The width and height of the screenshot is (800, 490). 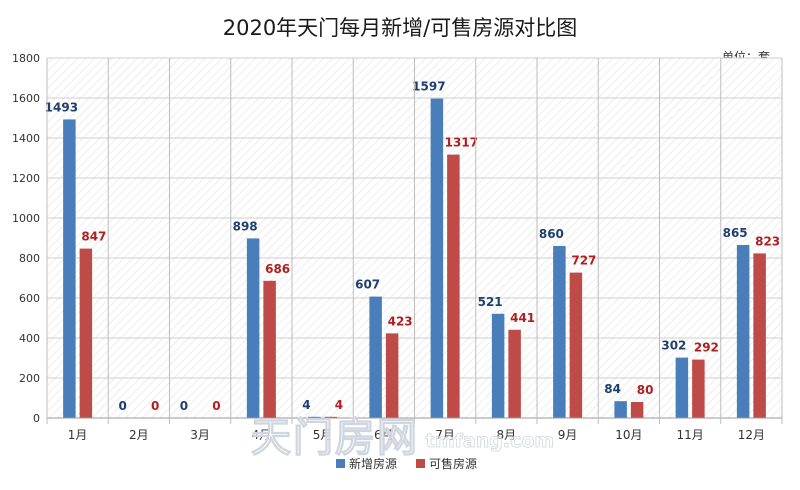 I want to click on data-label: 607, so click(x=367, y=285).